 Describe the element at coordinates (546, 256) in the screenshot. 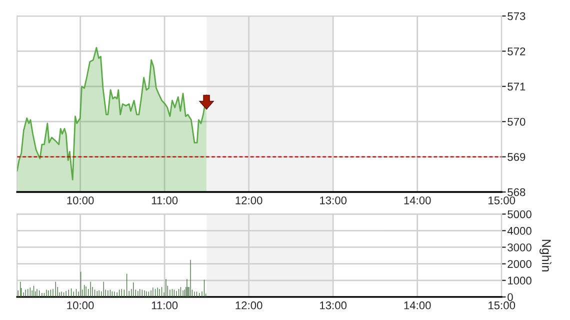

I see `y-axis-title: Nghìn` at that location.